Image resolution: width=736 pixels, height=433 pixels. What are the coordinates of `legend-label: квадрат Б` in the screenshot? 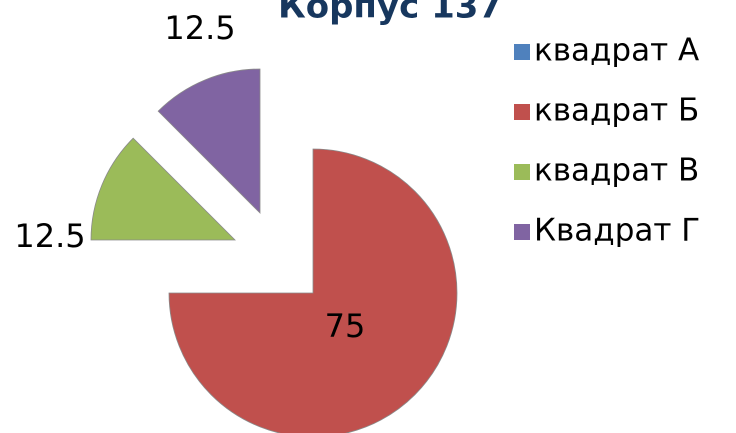 It's located at (616, 111).